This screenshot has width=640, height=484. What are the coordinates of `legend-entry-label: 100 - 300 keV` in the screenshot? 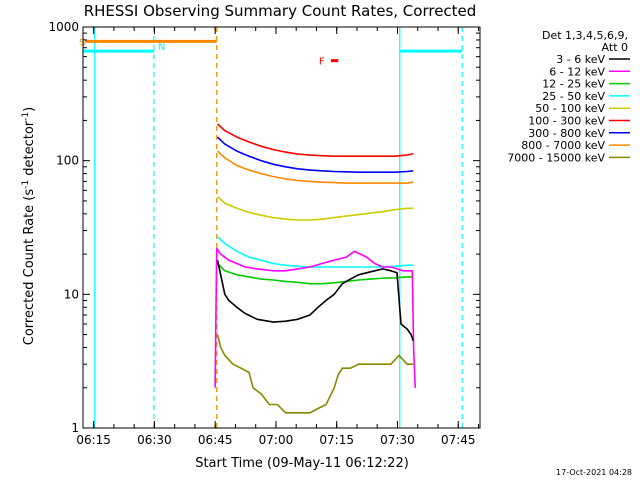 It's located at (566, 121).